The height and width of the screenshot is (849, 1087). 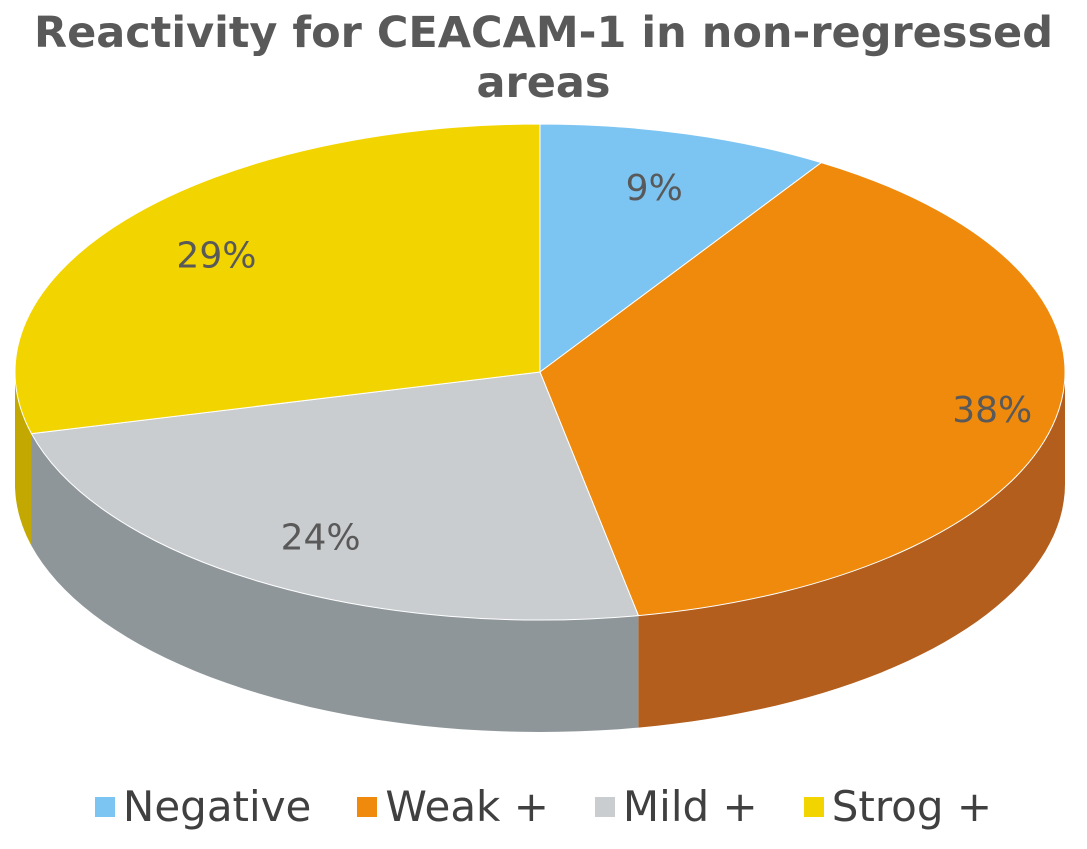 I want to click on data-label: 24%, so click(x=321, y=537).